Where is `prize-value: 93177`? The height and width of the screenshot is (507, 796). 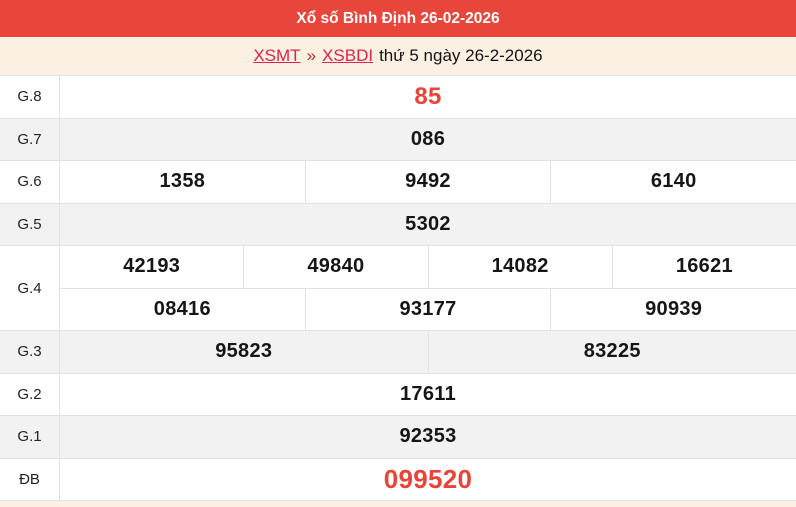 prize-value: 93177 is located at coordinates (427, 309).